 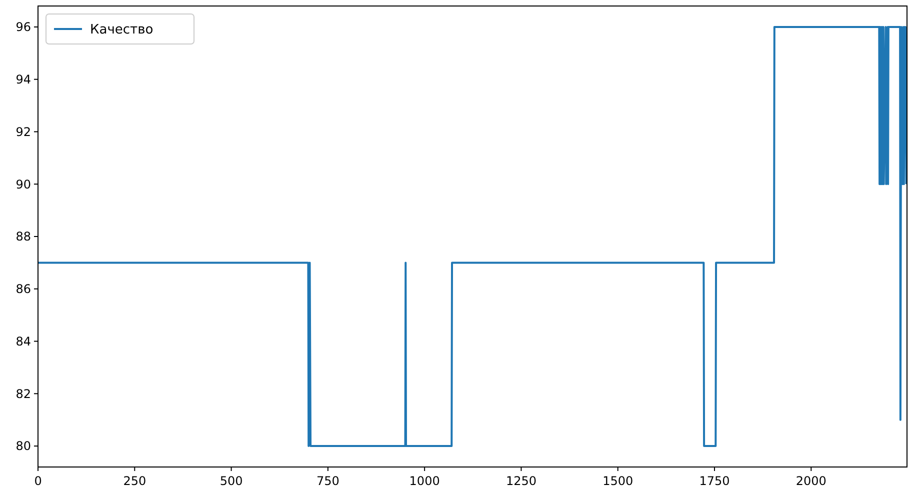 What do you see at coordinates (23, 79) in the screenshot?
I see `y-tick-label: 94` at bounding box center [23, 79].